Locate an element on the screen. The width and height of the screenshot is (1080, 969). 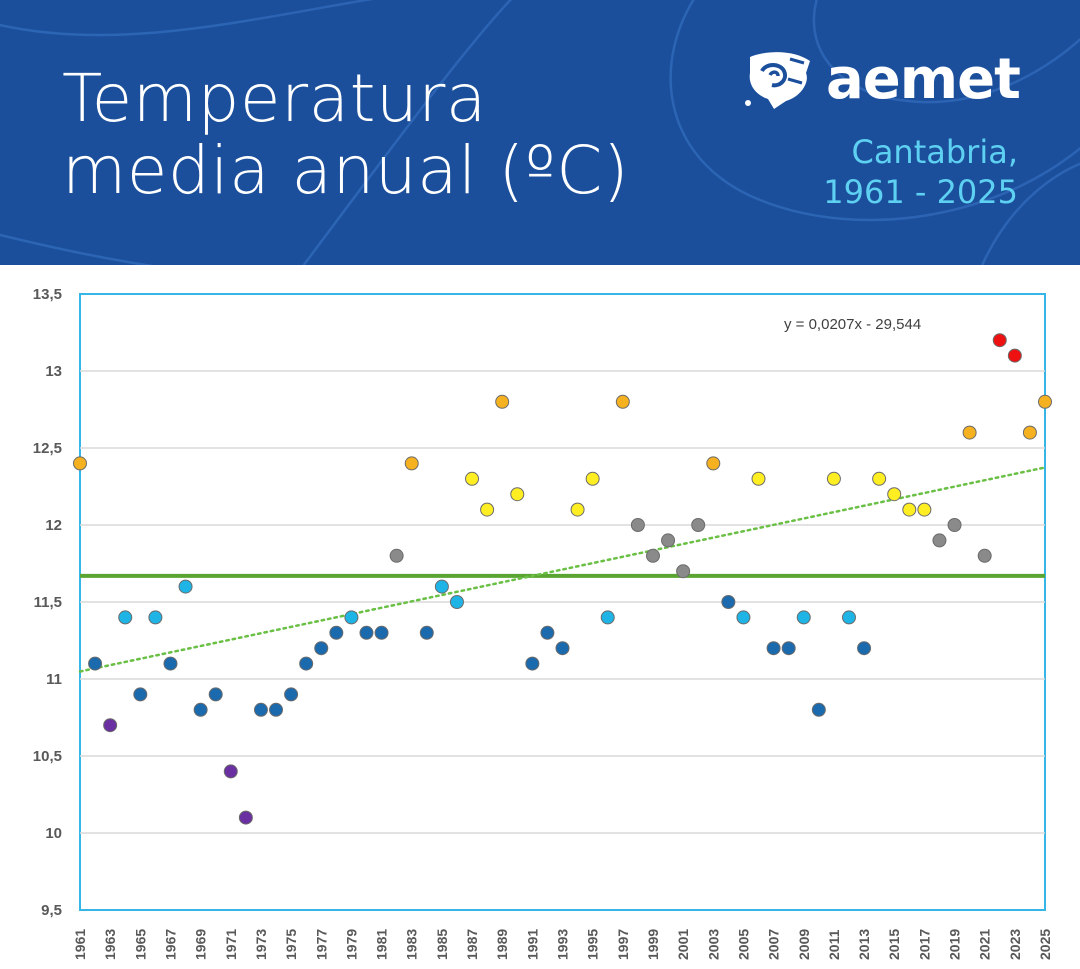
x-tick-label: 2013 is located at coordinates (864, 944).